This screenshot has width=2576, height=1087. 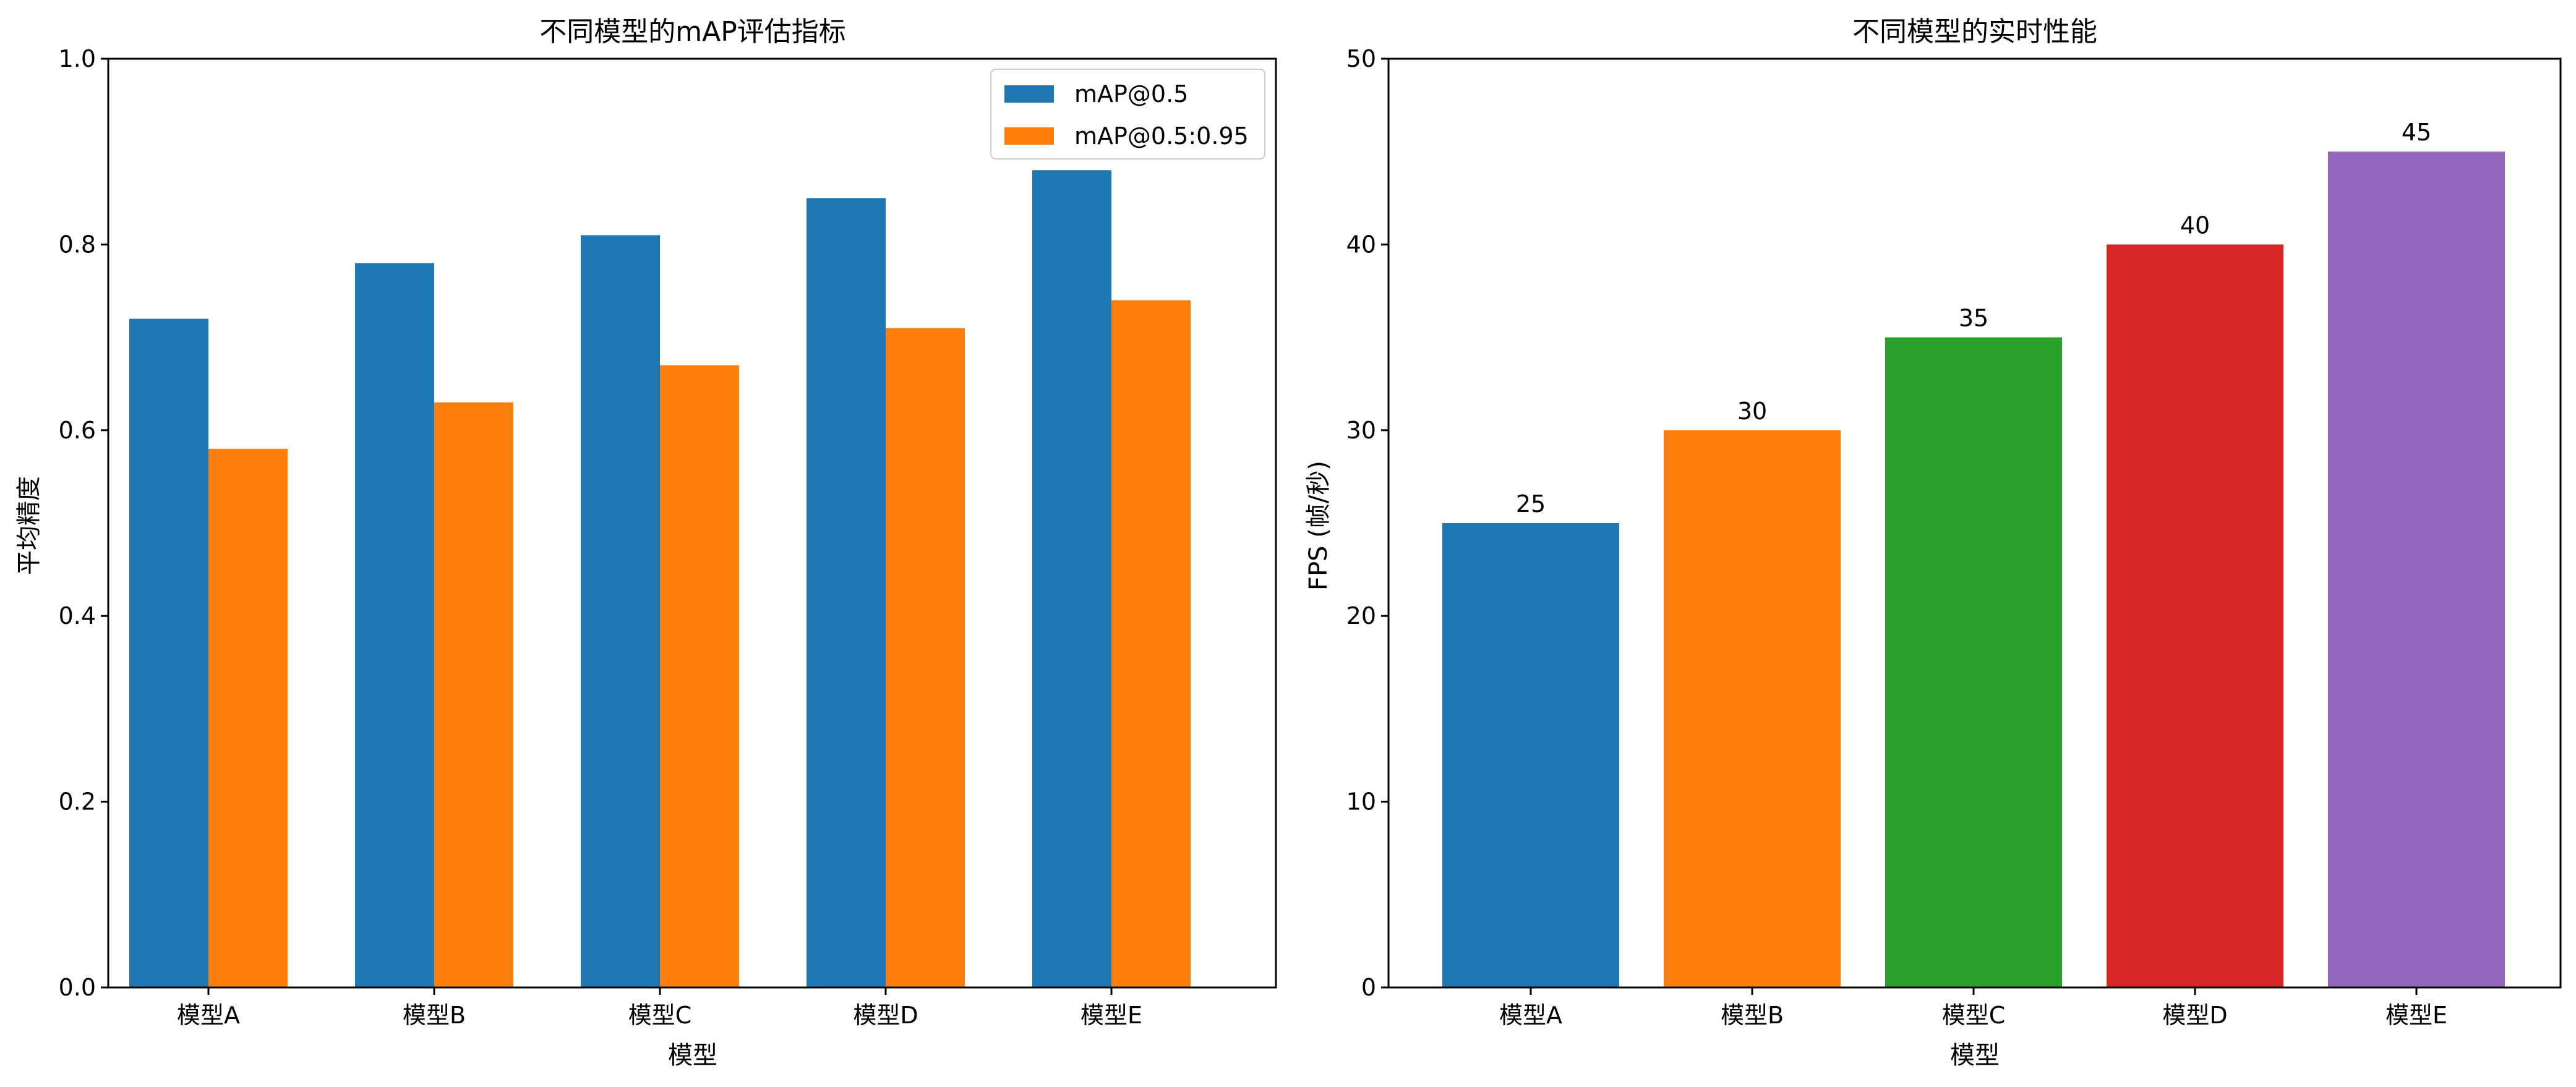 What do you see at coordinates (1368, 987) in the screenshot?
I see `fps-chart-y-tick-label-0: 0` at bounding box center [1368, 987].